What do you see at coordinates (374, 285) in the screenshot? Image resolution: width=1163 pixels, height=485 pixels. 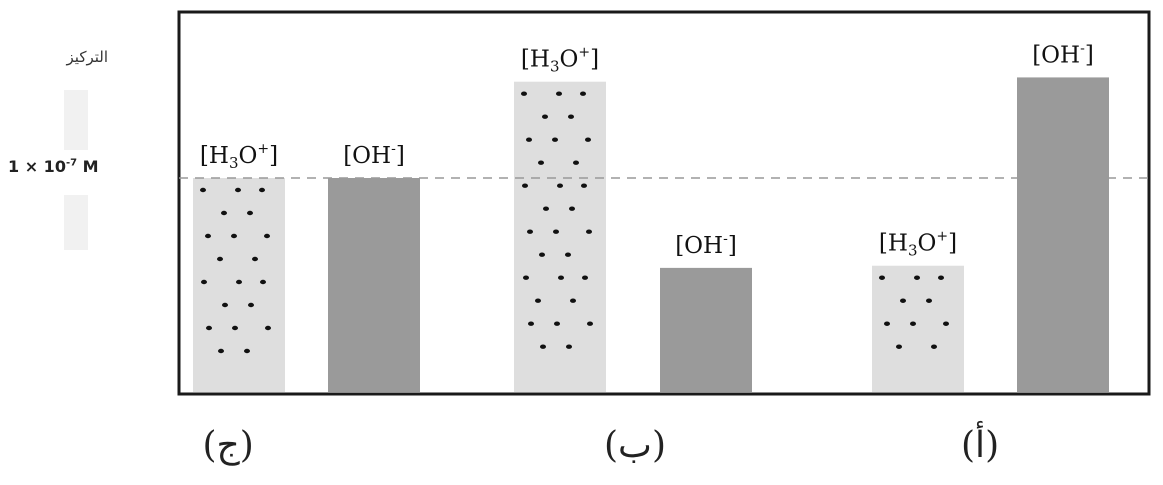 I see `bar-0-oh` at bounding box center [374, 285].